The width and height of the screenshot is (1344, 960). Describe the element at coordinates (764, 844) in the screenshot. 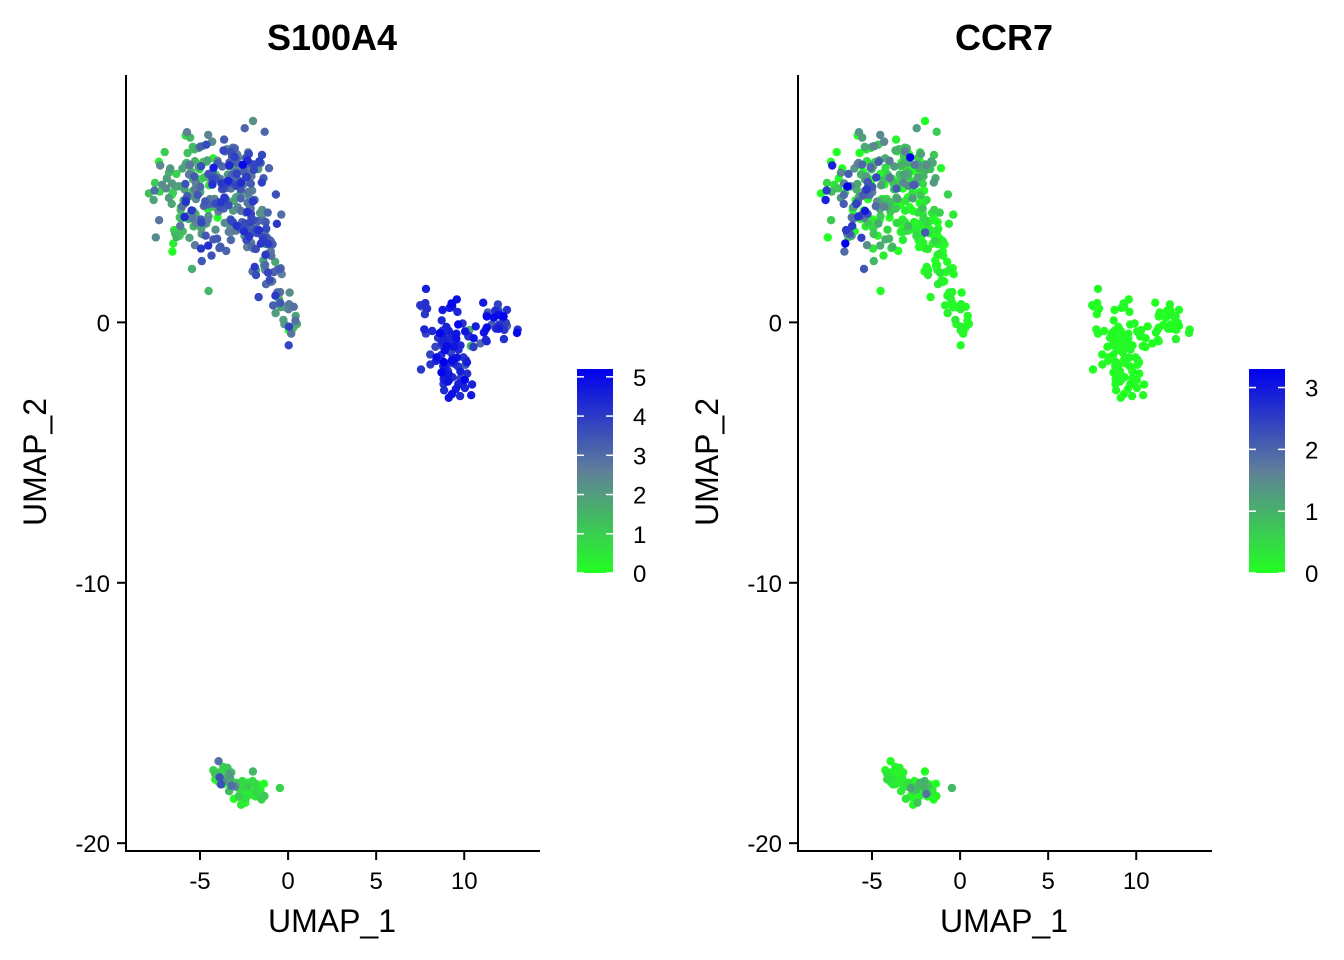

I see `y-tick-label: -20` at that location.